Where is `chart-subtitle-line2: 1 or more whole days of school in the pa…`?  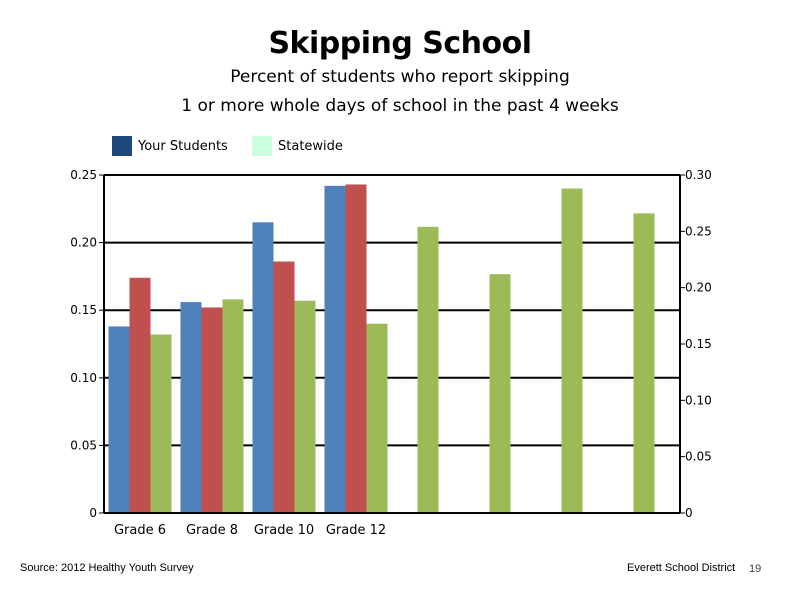
chart-subtitle-line2: 1 or more whole days of school in the pa… is located at coordinates (400, 106).